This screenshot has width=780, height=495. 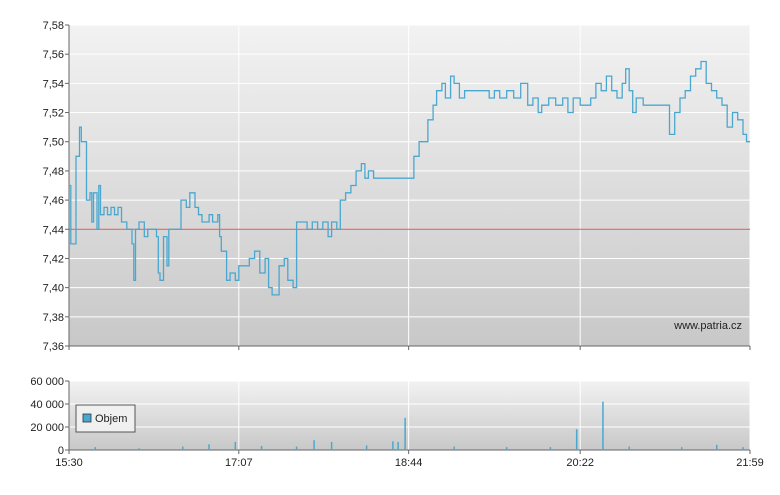 I want to click on price-y-tick-label: 7,36, so click(x=53, y=347).